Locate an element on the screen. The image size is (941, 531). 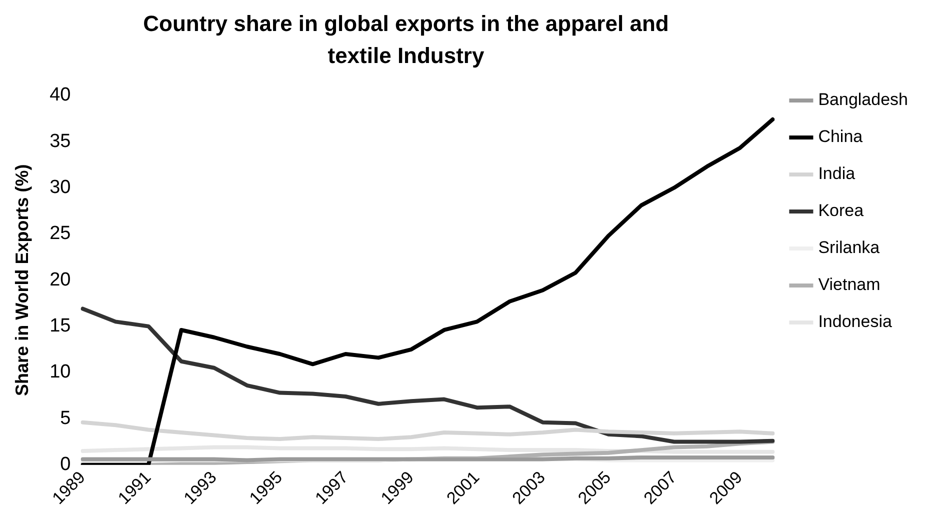
legend-label: Indonesia is located at coordinates (855, 322).